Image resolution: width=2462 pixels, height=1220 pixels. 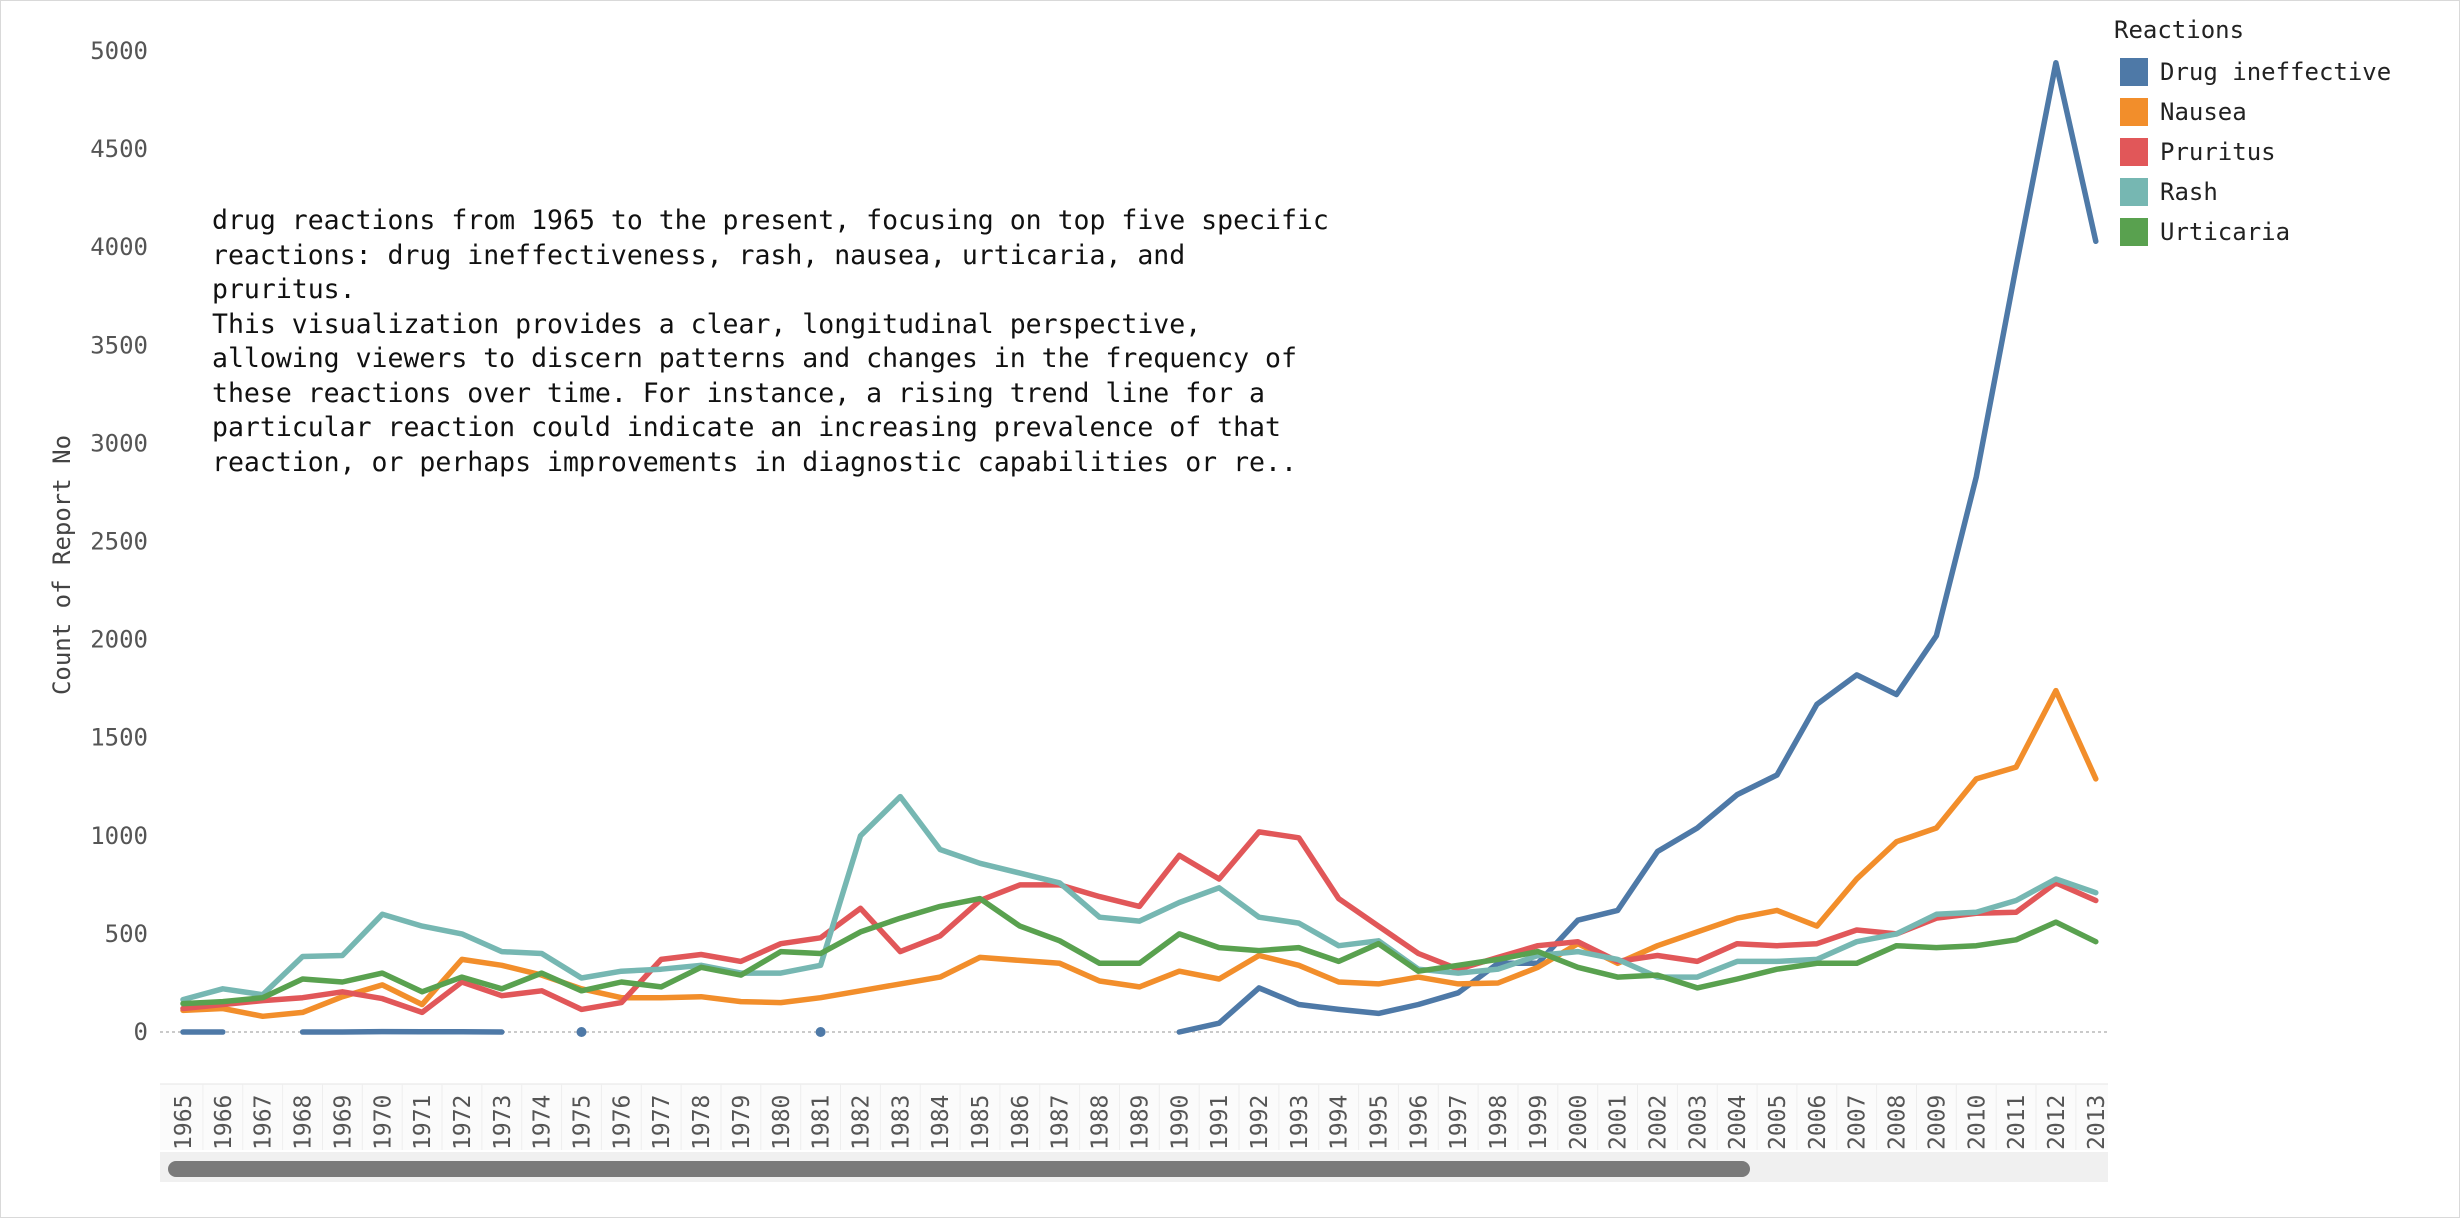 What do you see at coordinates (861, 1122) in the screenshot?
I see `x-tick-label: 1982` at bounding box center [861, 1122].